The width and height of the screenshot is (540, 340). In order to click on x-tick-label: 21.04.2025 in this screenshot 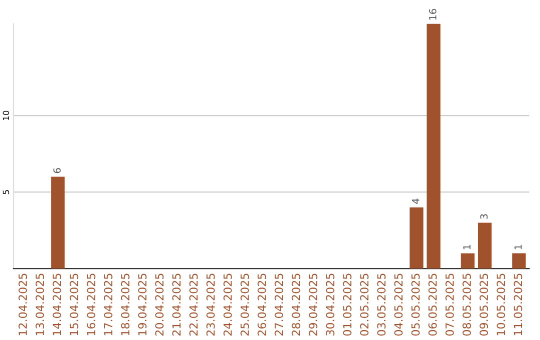, I will do `click(176, 305)`.